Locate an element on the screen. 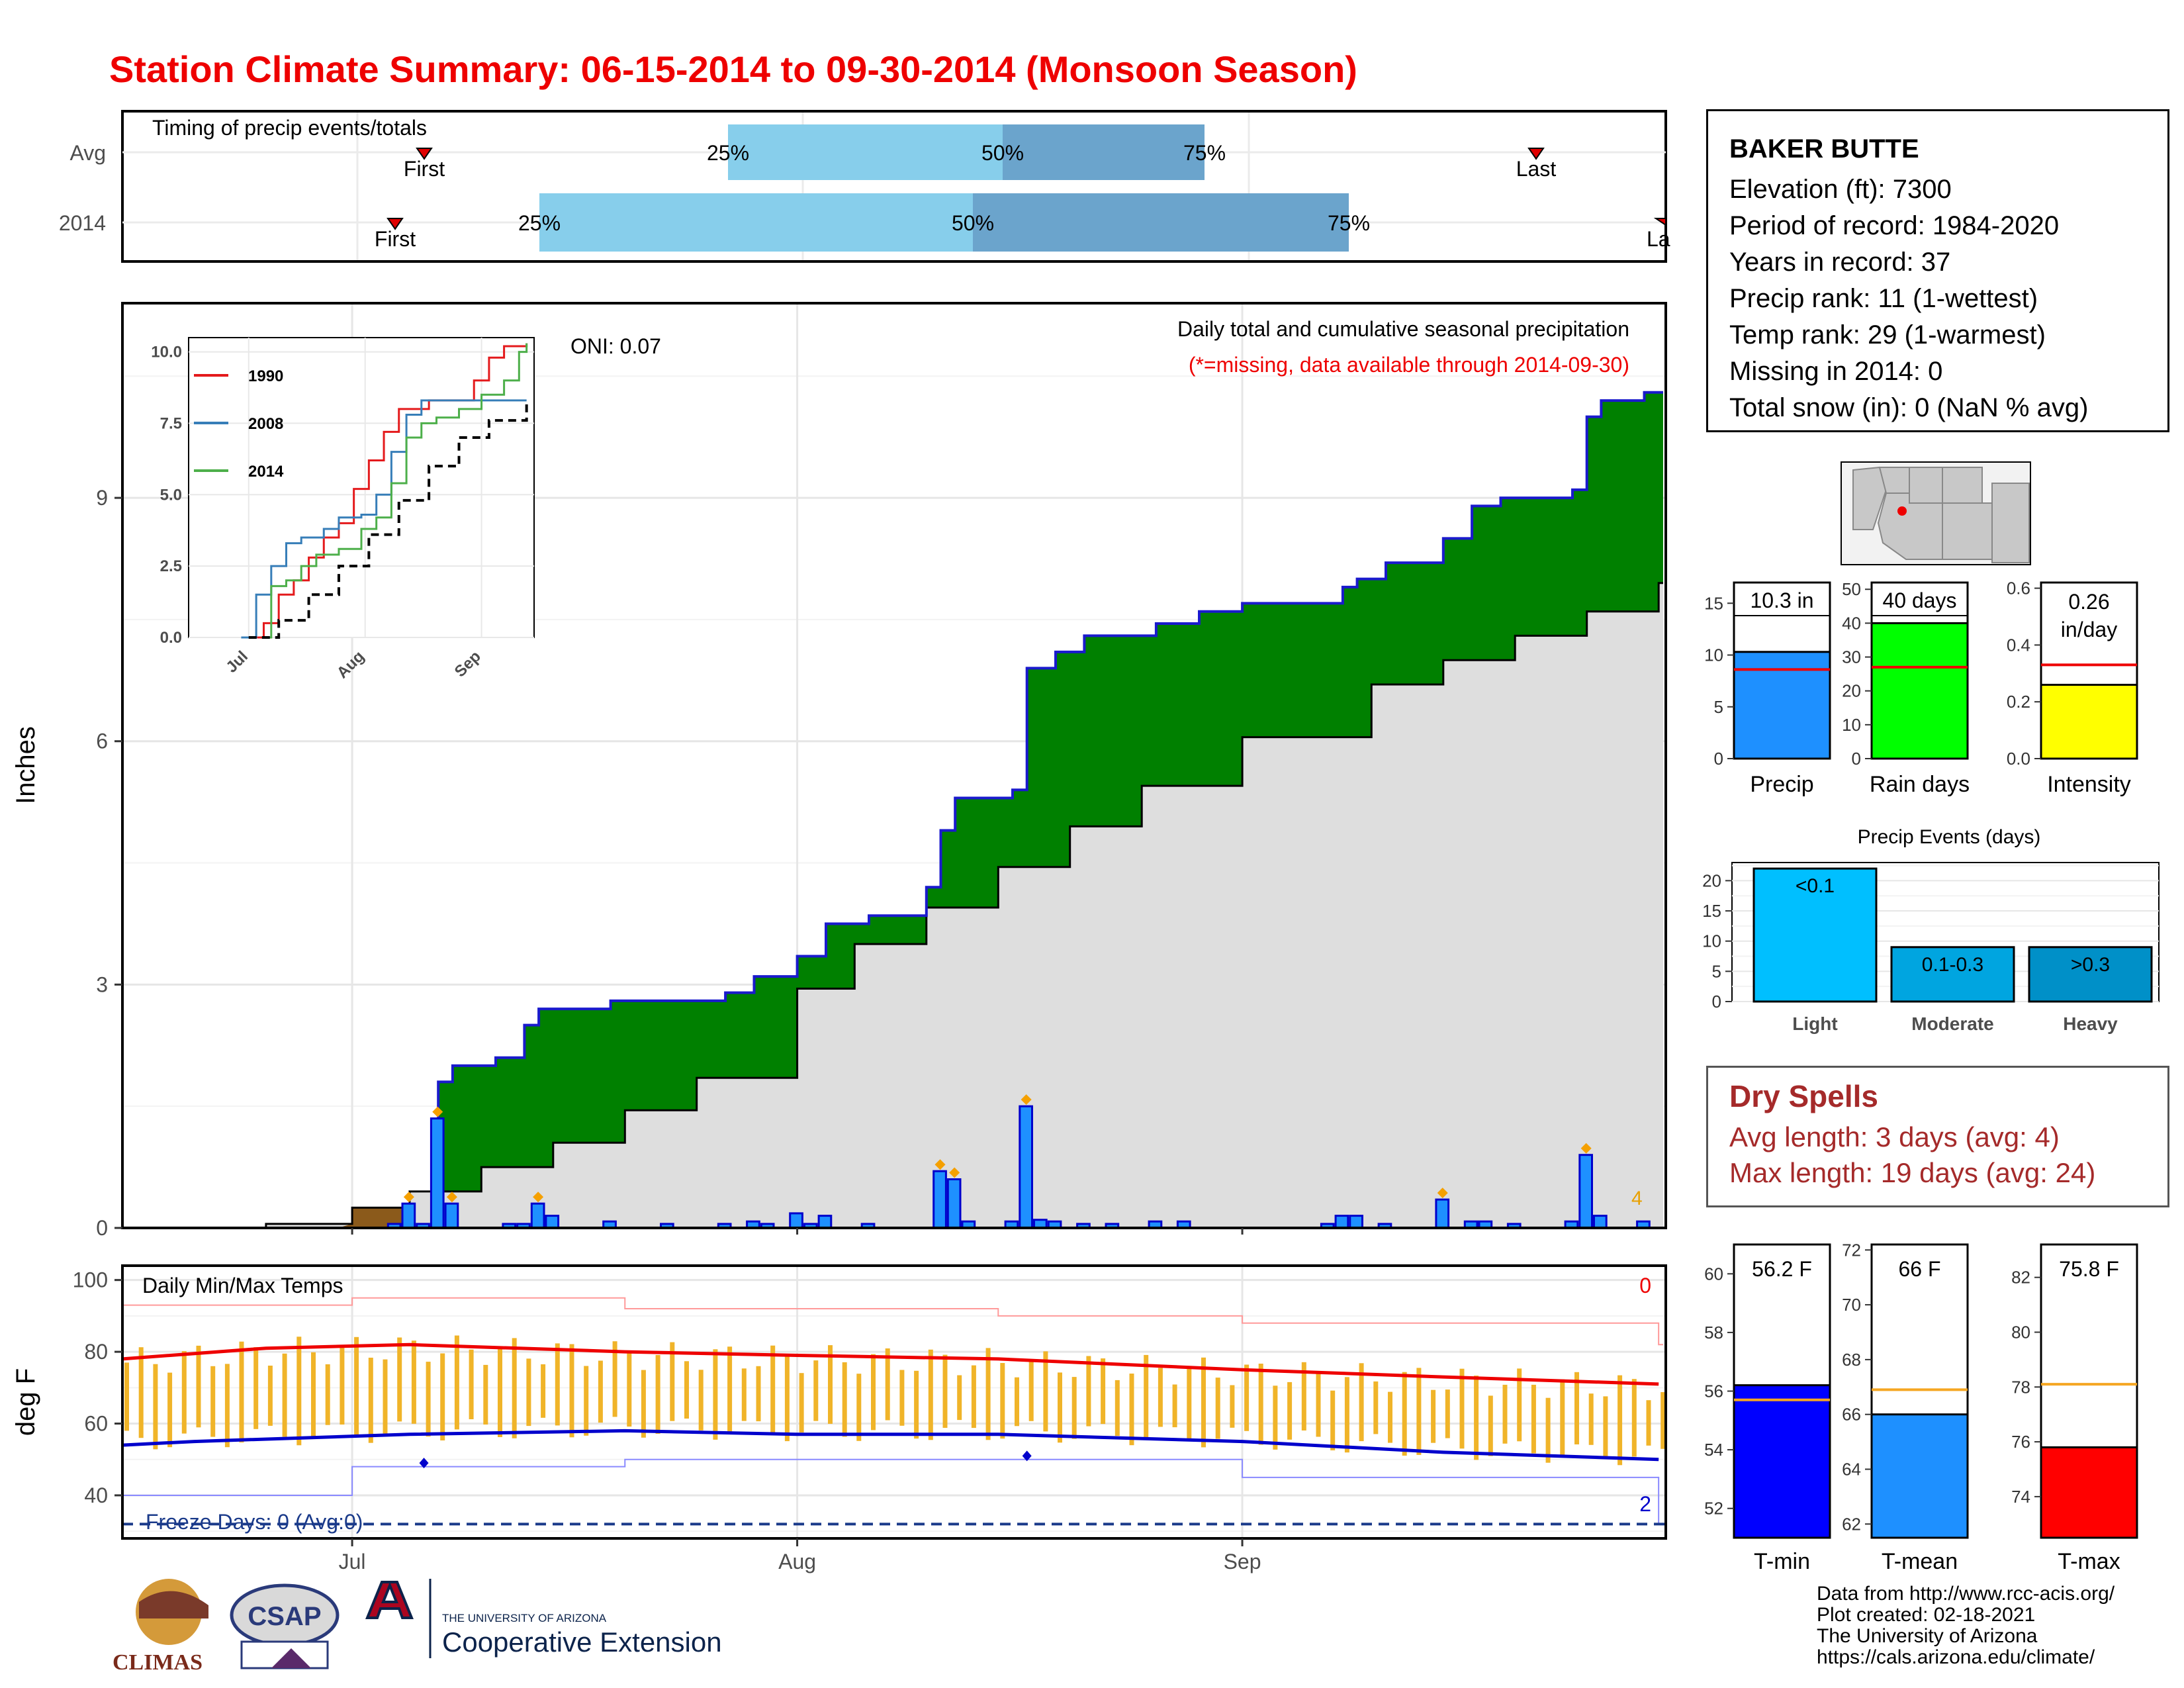 The image size is (2184, 1688). station-period: Period of record: 1984-2020 is located at coordinates (1894, 225).